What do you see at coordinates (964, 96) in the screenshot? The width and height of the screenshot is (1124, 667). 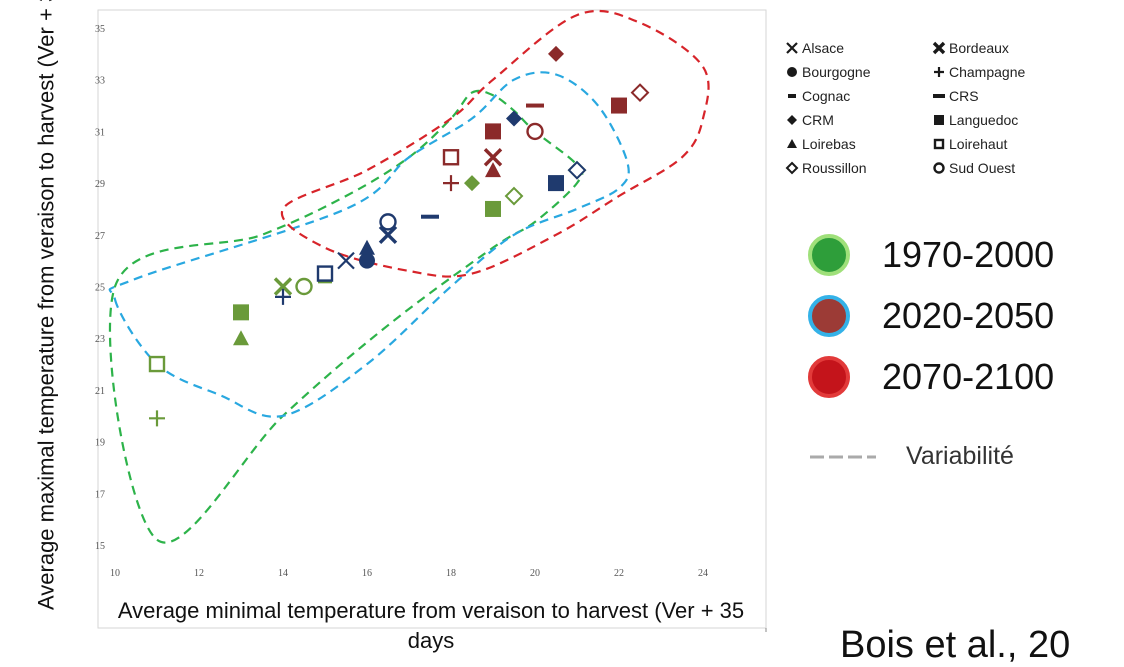 I see `legend-item-label: CRS` at bounding box center [964, 96].